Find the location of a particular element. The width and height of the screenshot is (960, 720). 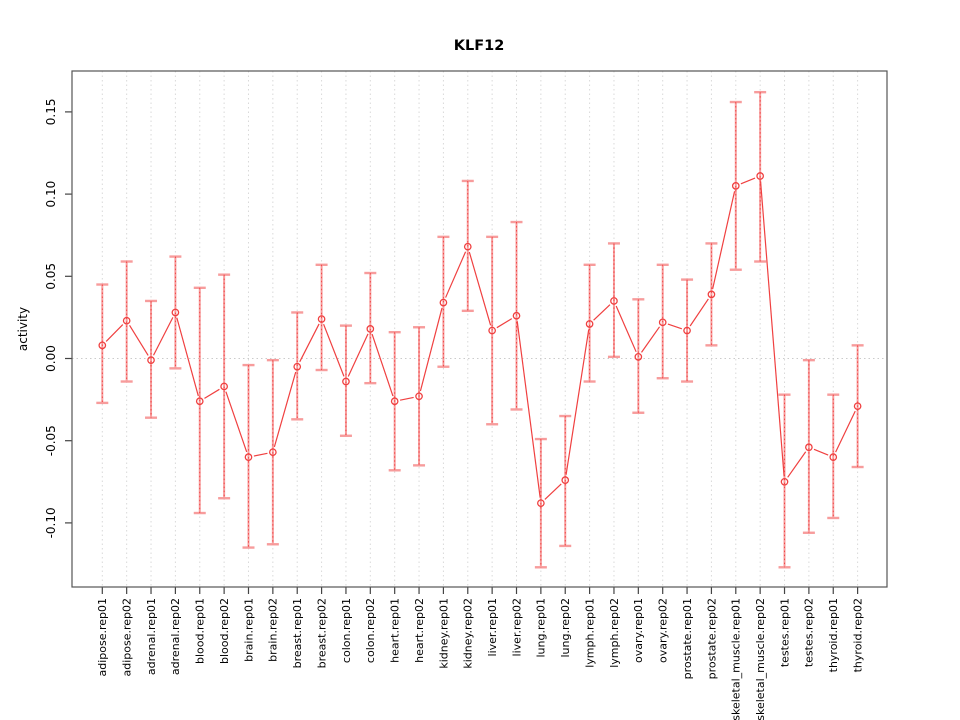

data-point-skeletal_muscle.rep02 is located at coordinates (760, 176).